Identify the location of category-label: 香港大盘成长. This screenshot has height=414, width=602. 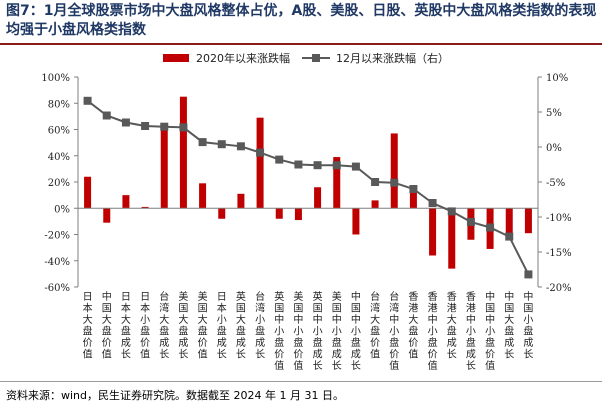
(452, 326).